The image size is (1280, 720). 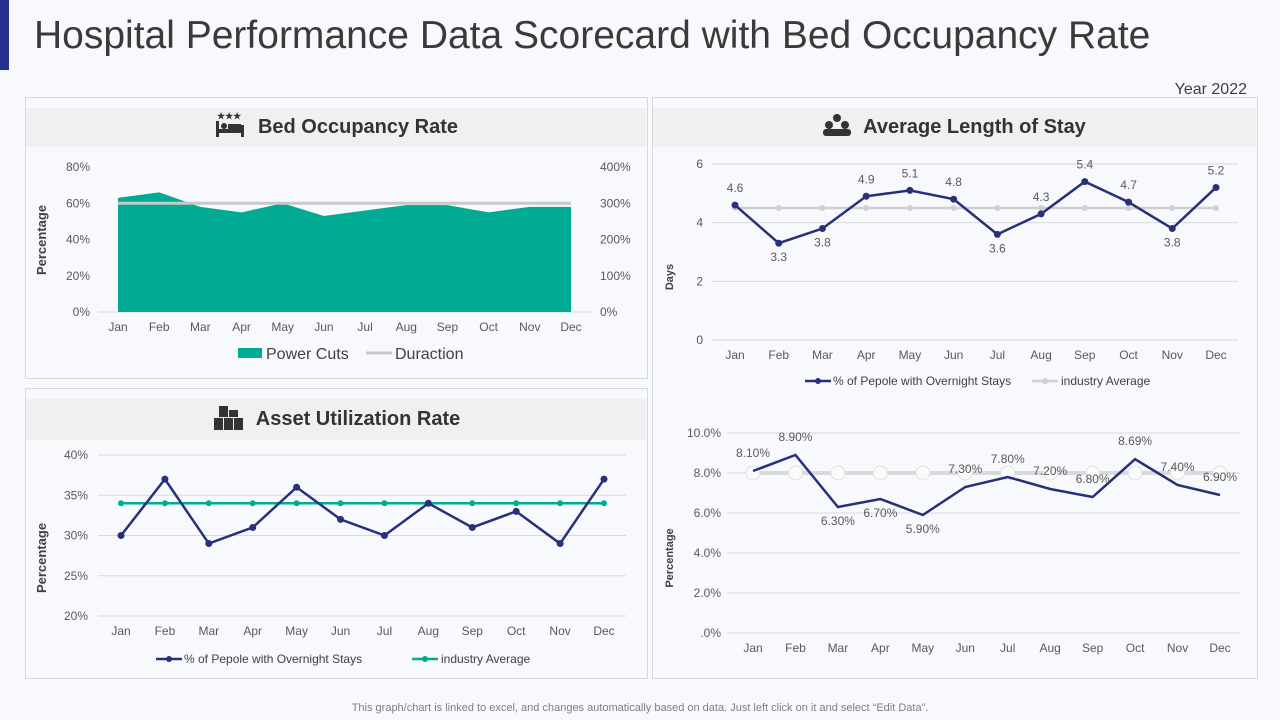 I want to click on data-label: 4.8, so click(x=953, y=182).